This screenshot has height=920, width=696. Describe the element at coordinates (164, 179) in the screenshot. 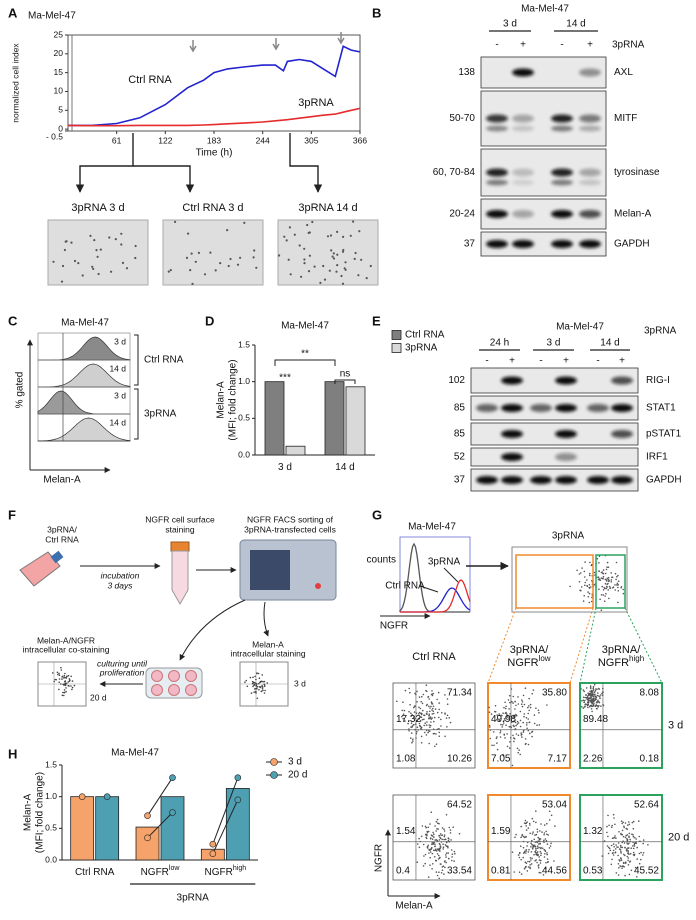

I see `flow-arrow` at that location.